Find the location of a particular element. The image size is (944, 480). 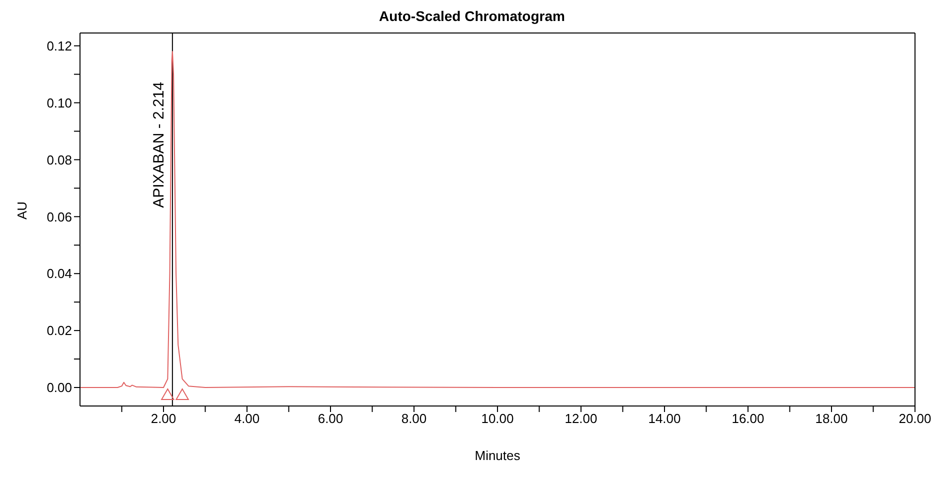

y-tick-label: 0.06 is located at coordinates (59, 216).